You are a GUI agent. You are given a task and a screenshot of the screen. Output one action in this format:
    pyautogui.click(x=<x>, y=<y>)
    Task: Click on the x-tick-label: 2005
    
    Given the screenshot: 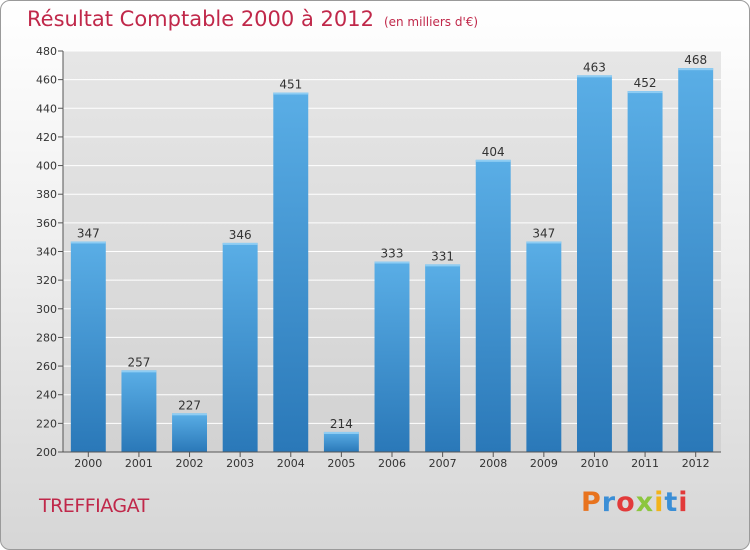 What is the action you would take?
    pyautogui.click(x=341, y=463)
    